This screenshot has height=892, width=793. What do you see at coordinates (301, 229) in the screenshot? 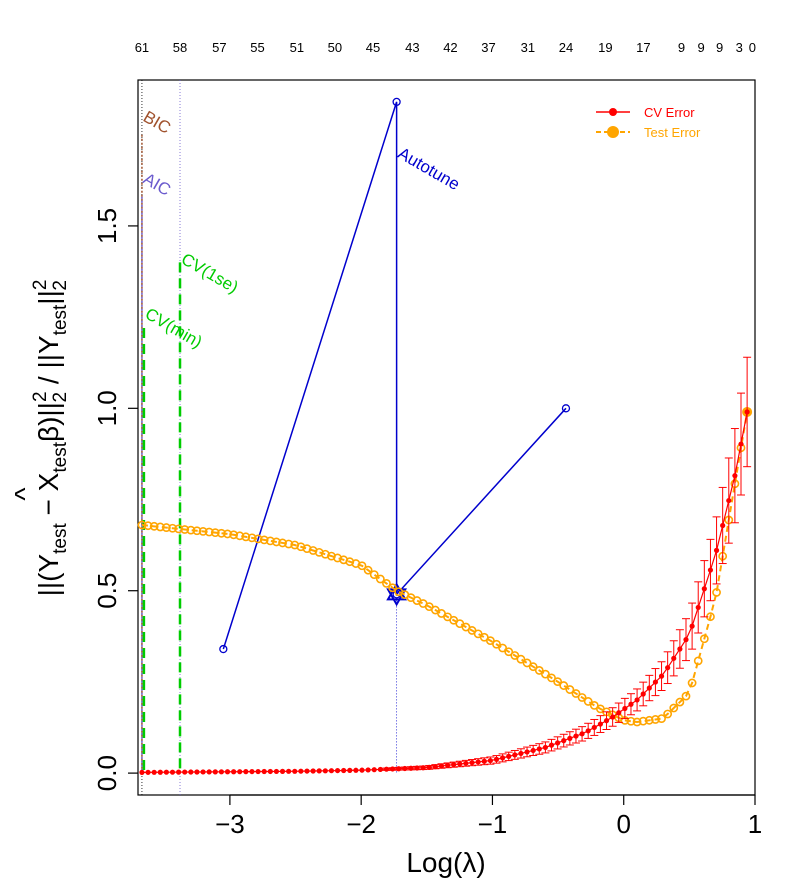
I see `method-annotations: BIC AIC CV(min) CV(1se) Autotune` at bounding box center [301, 229].